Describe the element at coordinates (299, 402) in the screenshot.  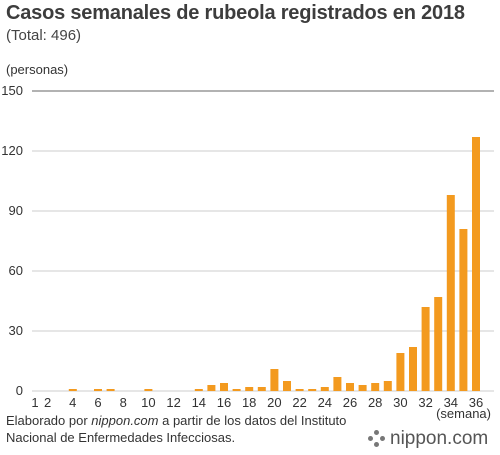
I see `x-tick-label: 22` at that location.